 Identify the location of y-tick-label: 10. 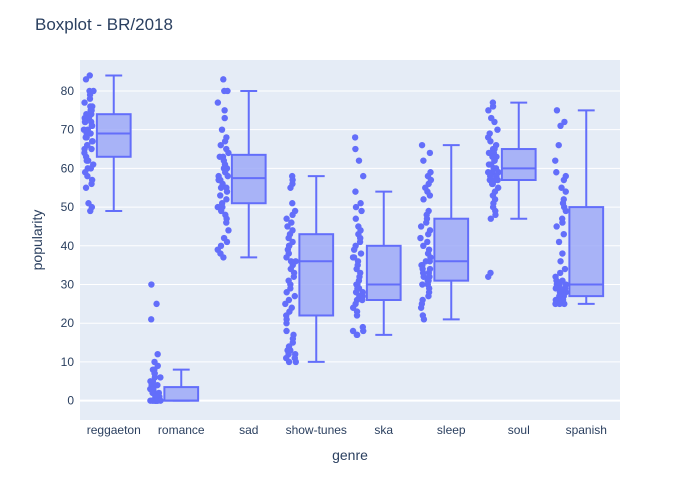
(68, 362).